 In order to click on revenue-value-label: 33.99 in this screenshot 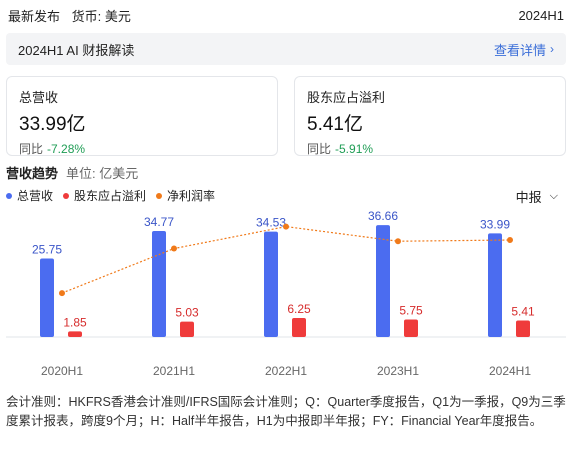, I will do `click(495, 224)`.